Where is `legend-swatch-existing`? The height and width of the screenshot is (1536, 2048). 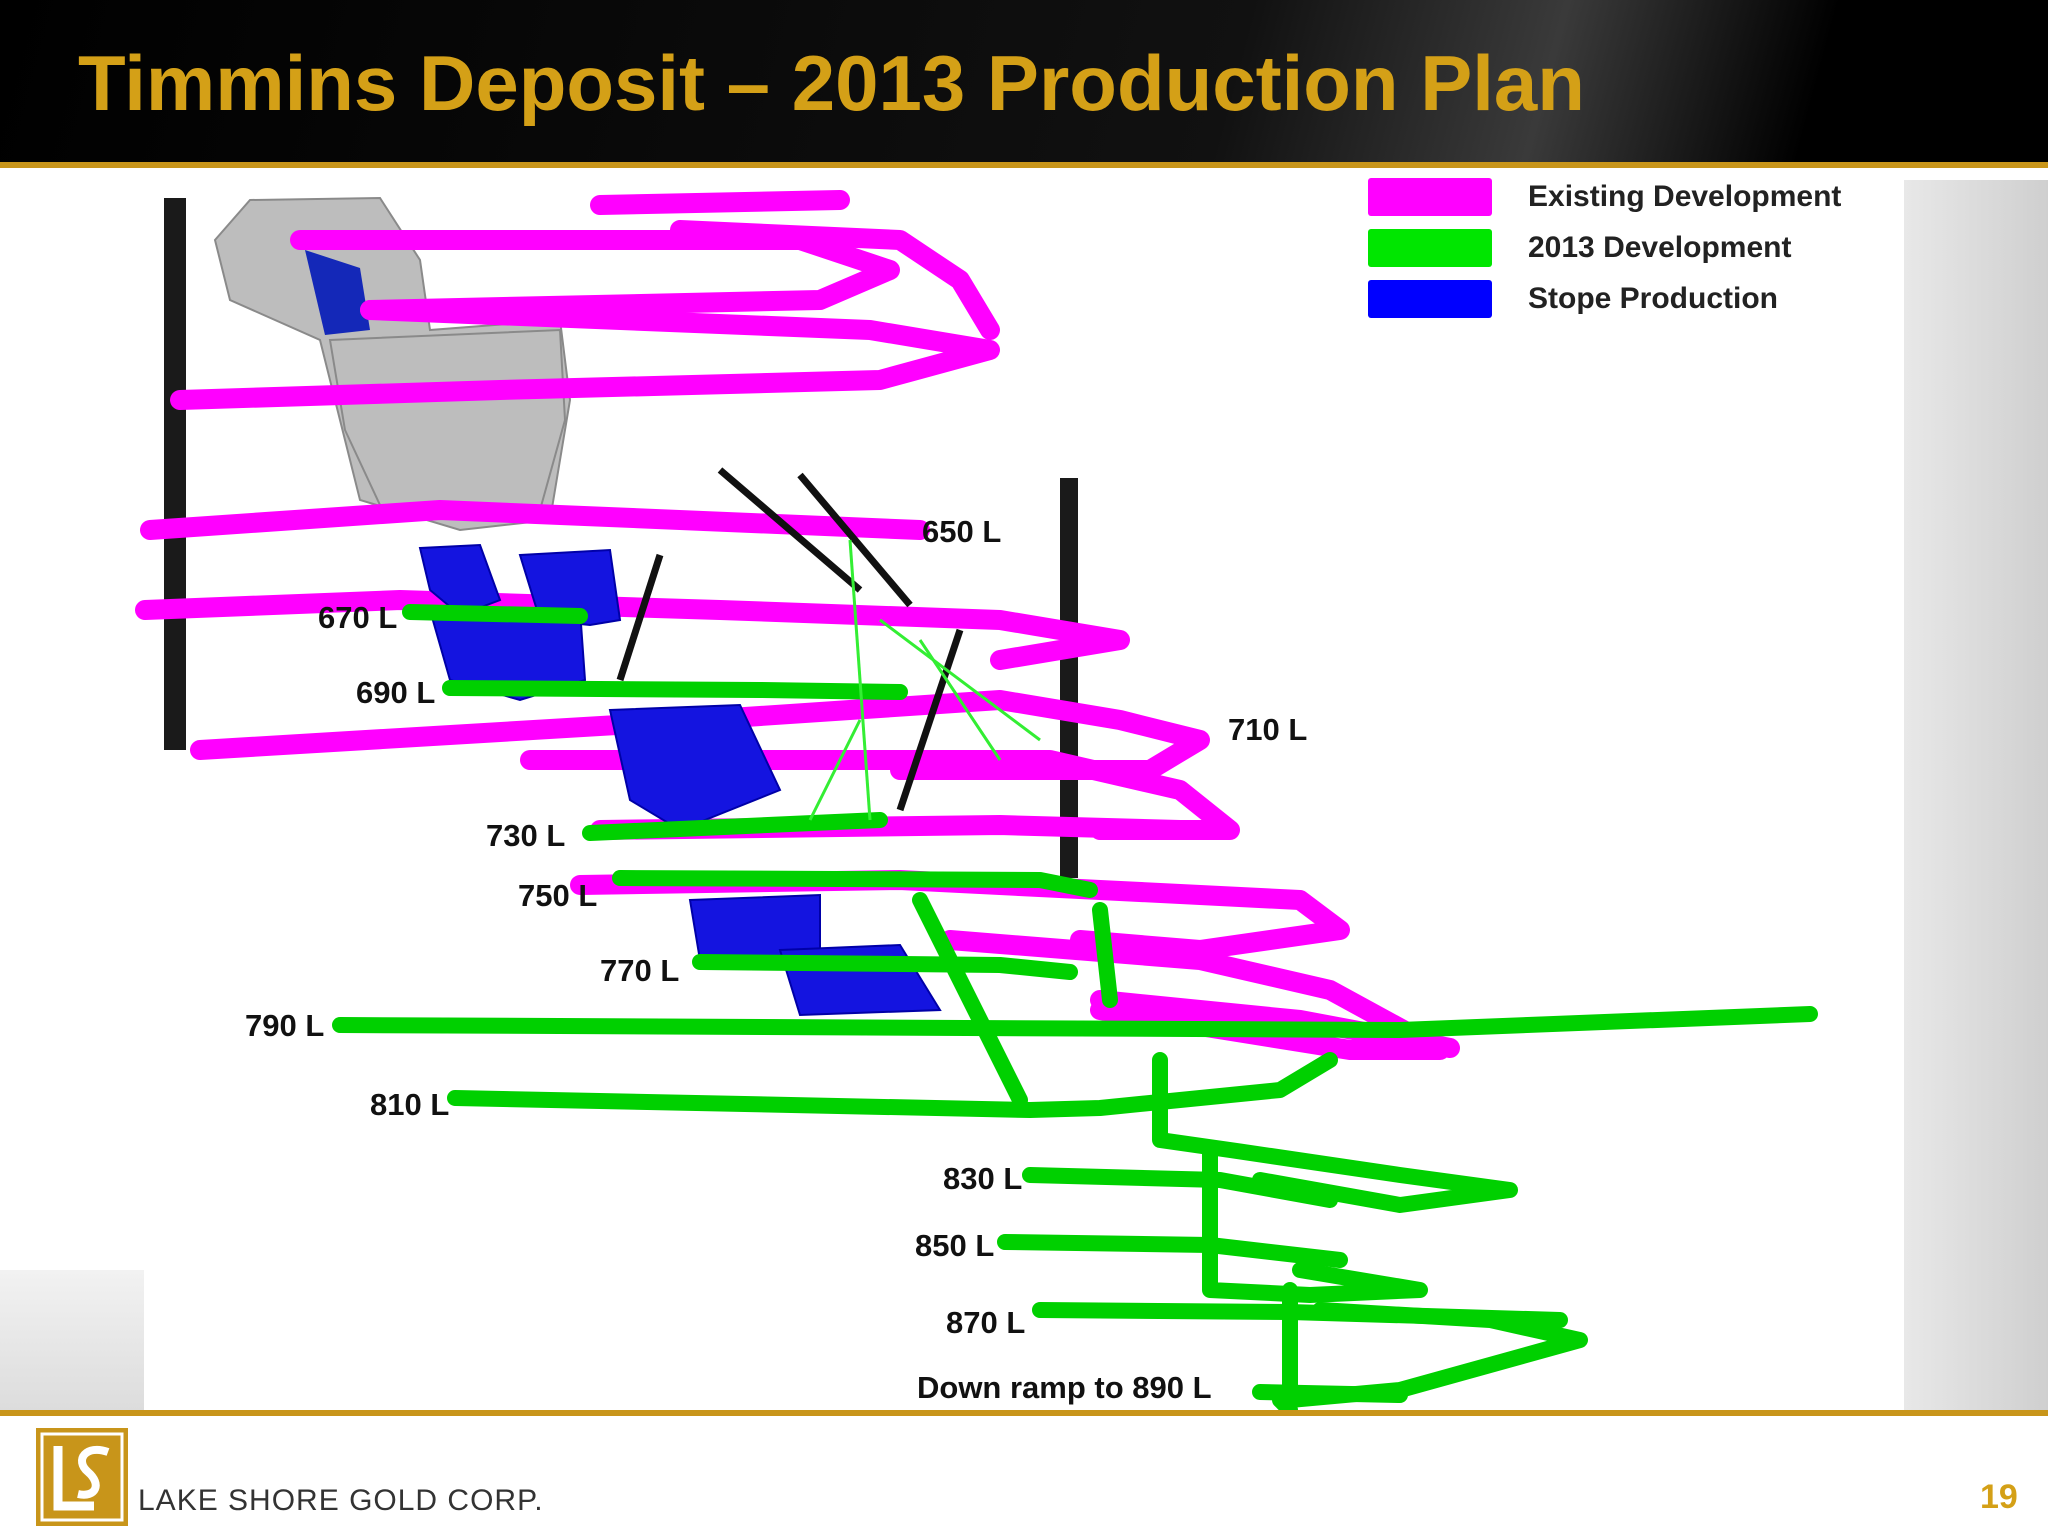
legend-swatch-existing is located at coordinates (1430, 197).